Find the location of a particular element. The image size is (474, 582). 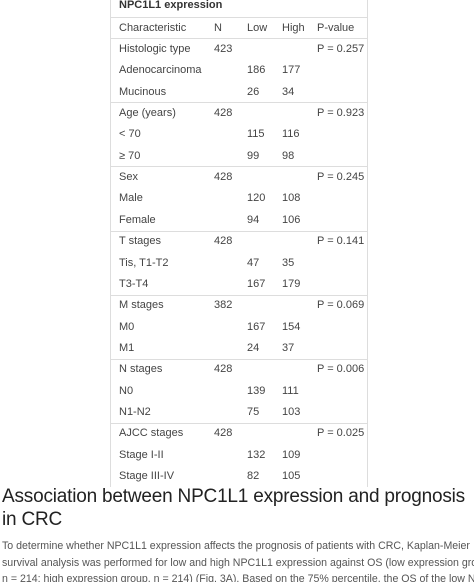

p-value: P = 0.245 is located at coordinates (341, 177).